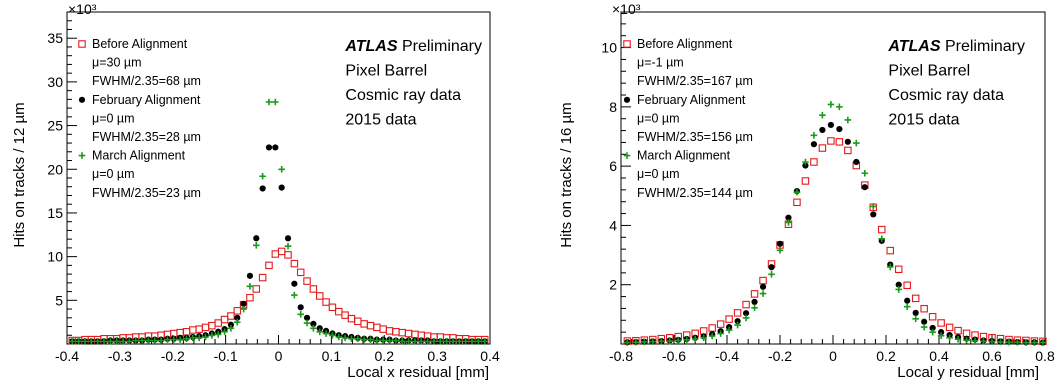  I want to click on x-tick-label: -0.4, so click(67, 356).